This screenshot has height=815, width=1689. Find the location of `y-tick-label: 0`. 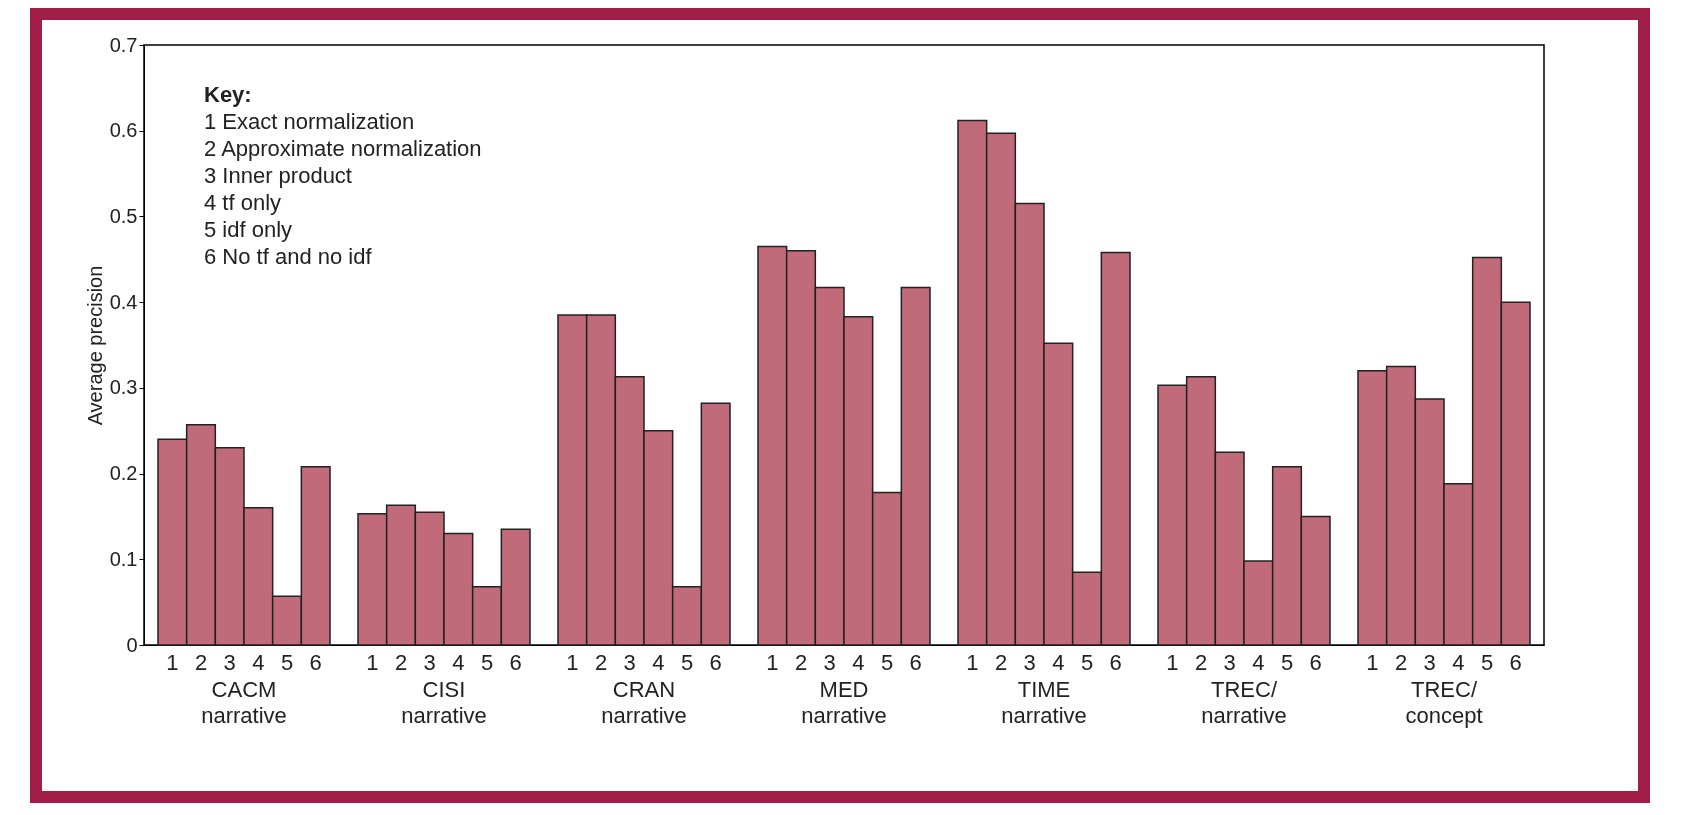

y-tick-label: 0 is located at coordinates (132, 644).